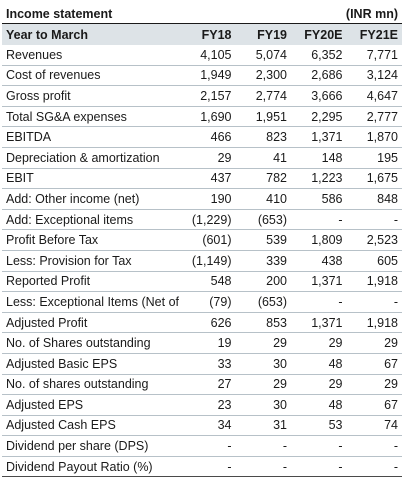 The height and width of the screenshot is (477, 413). What do you see at coordinates (59, 14) in the screenshot?
I see `table-title: Income statement` at bounding box center [59, 14].